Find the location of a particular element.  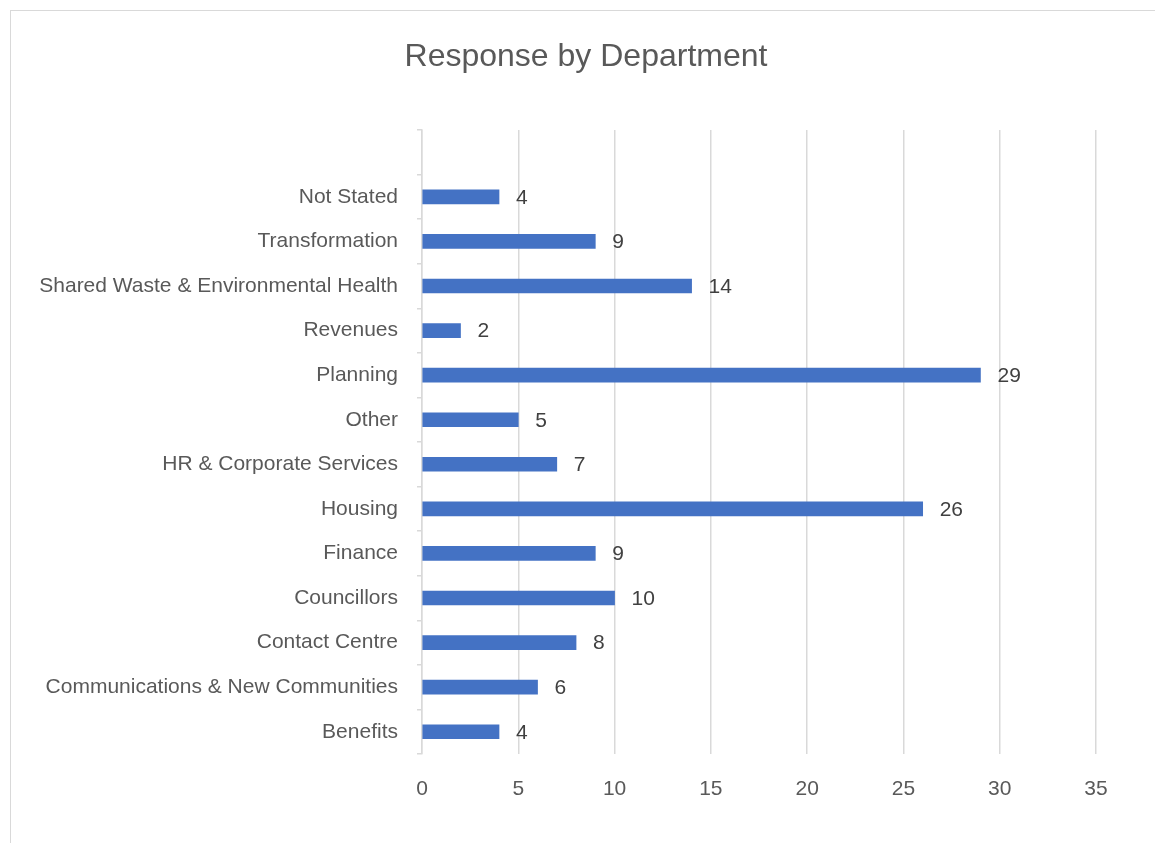

y-tick-label: Housing is located at coordinates (359, 507).